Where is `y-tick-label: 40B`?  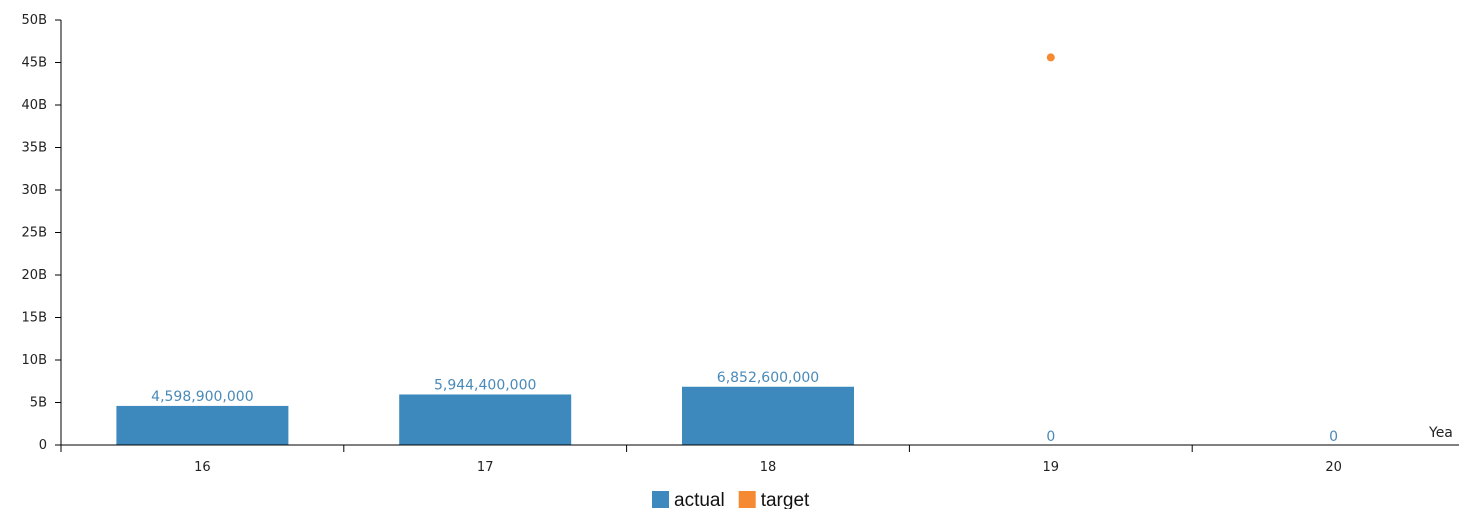 y-tick-label: 40B is located at coordinates (34, 105).